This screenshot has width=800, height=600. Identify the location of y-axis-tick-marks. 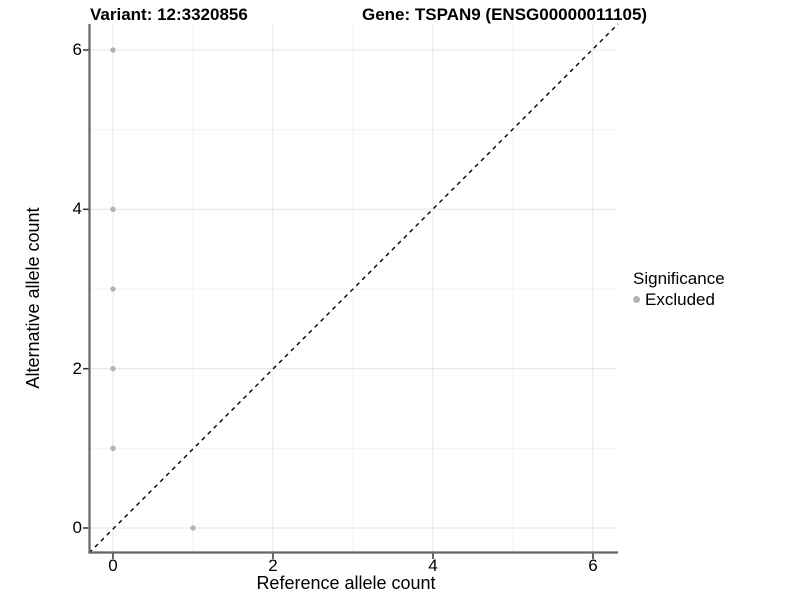
(86, 289).